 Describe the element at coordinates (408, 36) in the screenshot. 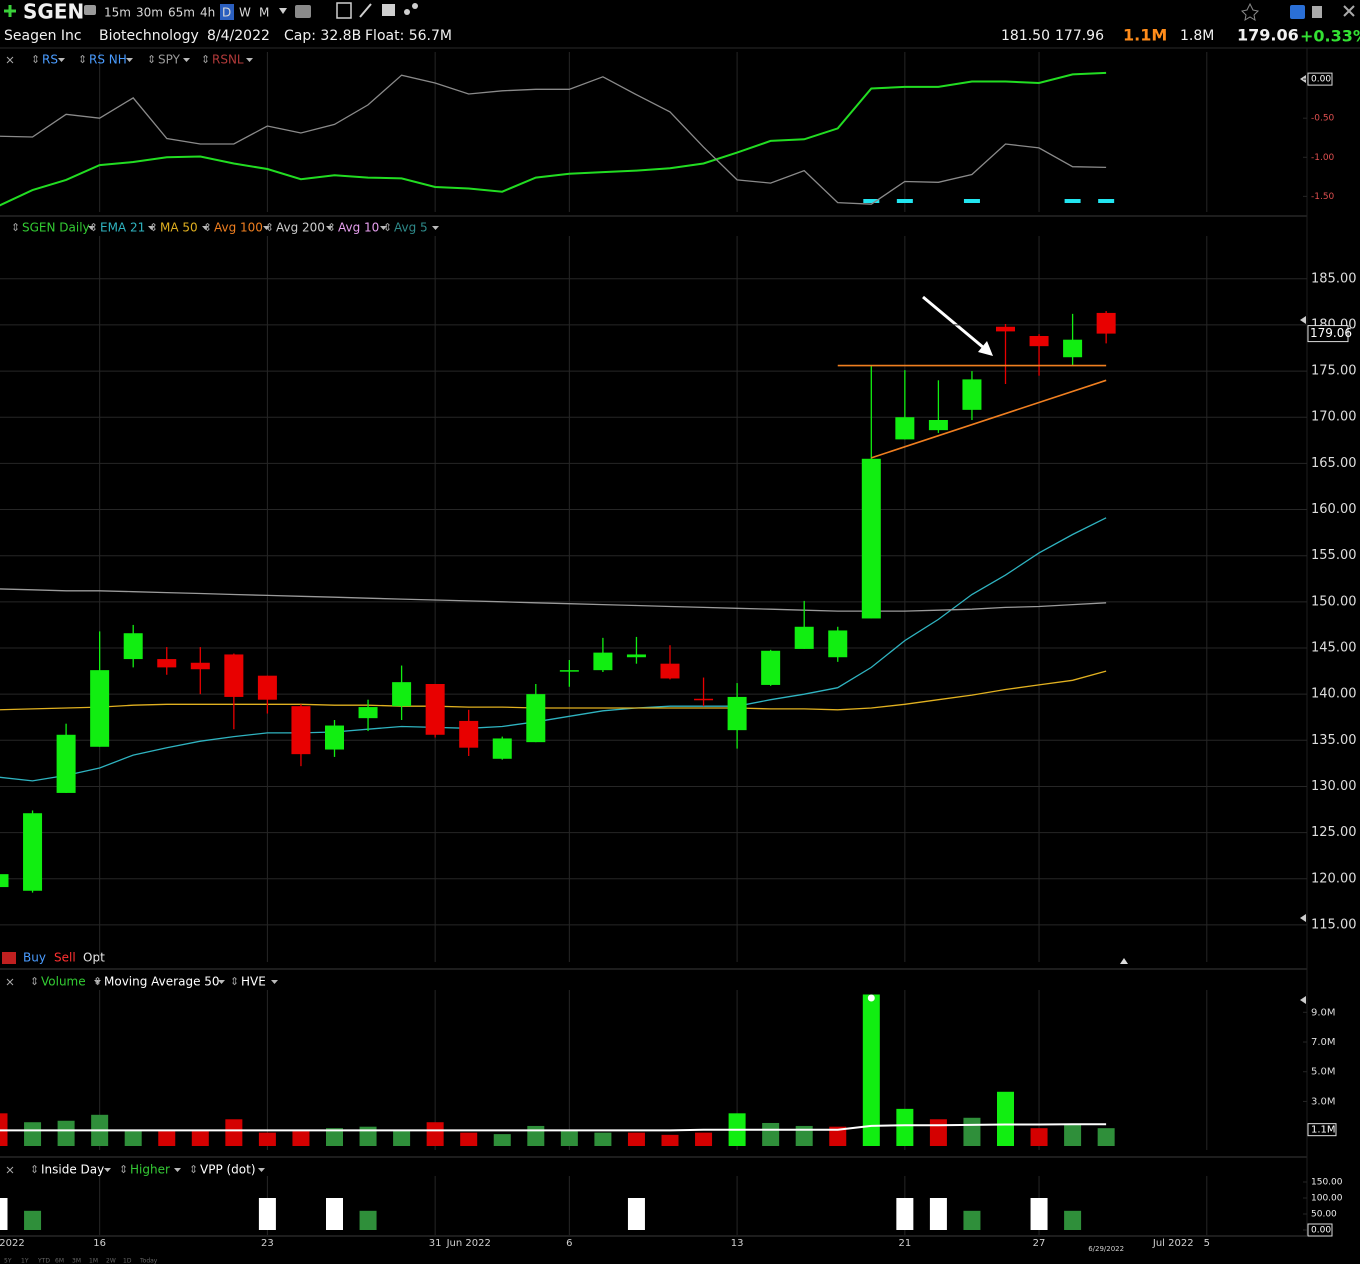

I see `float: Float: 56.7M` at that location.